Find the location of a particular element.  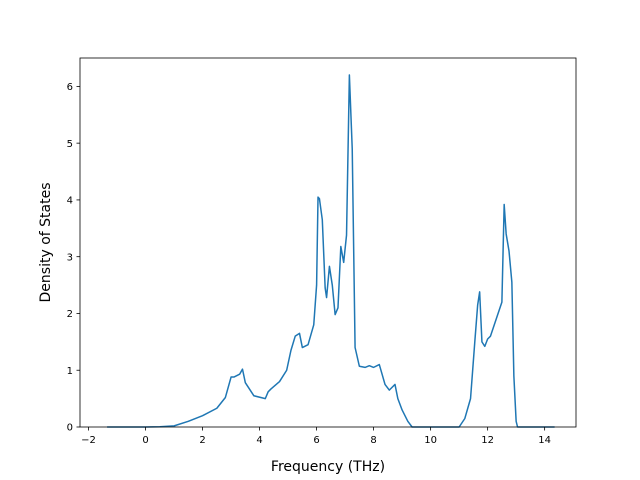

y-tick-label: 1 is located at coordinates (70, 371).